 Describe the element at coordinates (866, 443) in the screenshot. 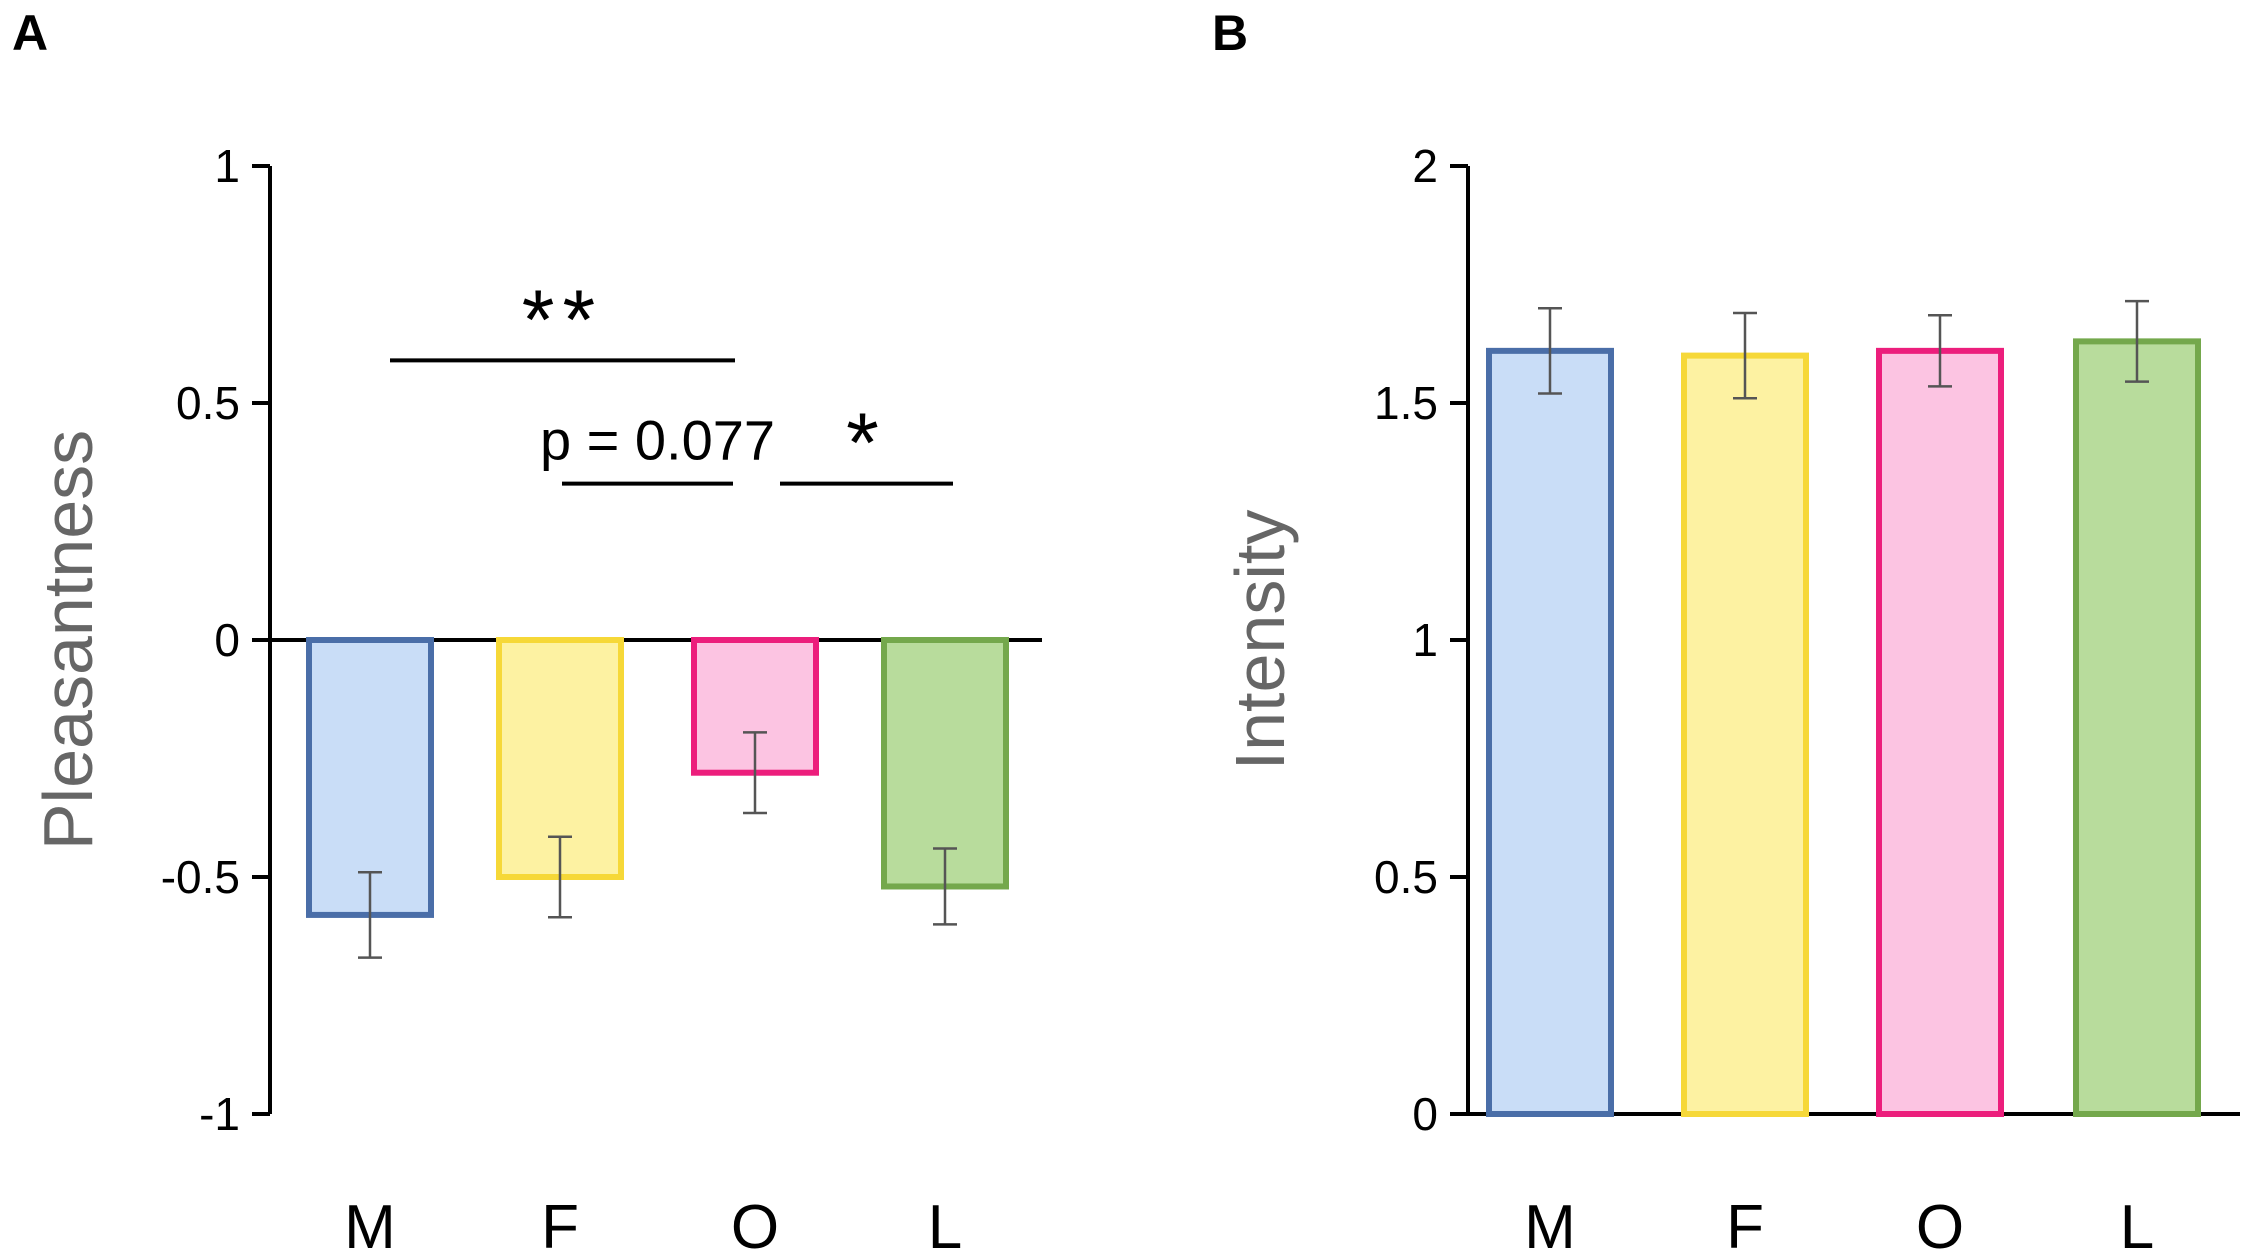

I see `significance-label: *` at that location.